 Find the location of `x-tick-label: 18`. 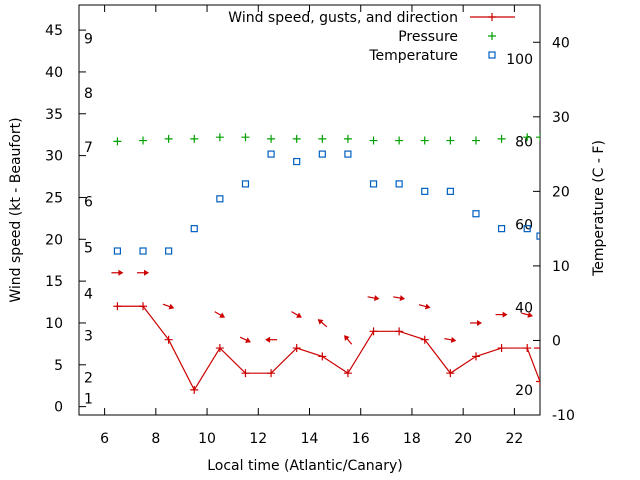

x-tick-label: 18 is located at coordinates (412, 439).